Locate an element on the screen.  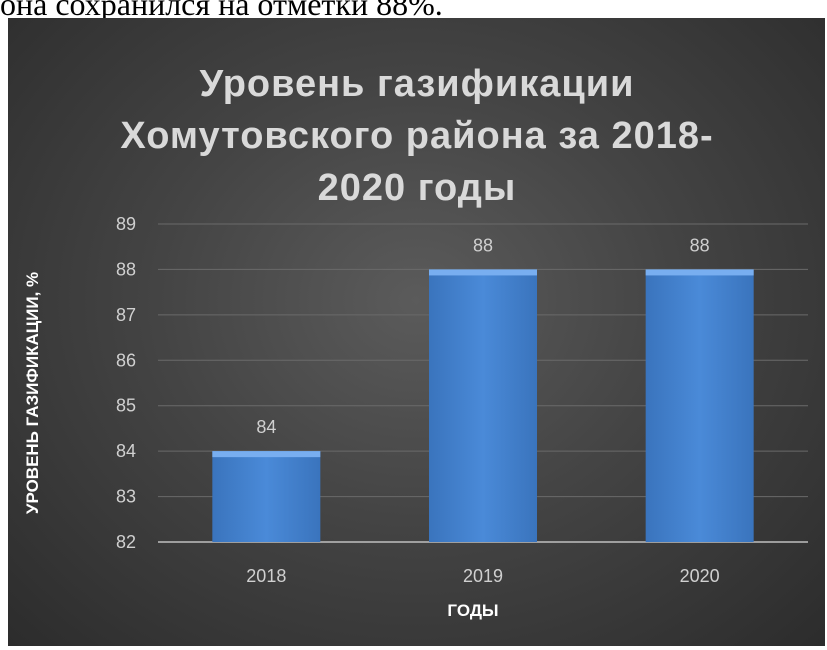
data-label: 84 is located at coordinates (266, 427).